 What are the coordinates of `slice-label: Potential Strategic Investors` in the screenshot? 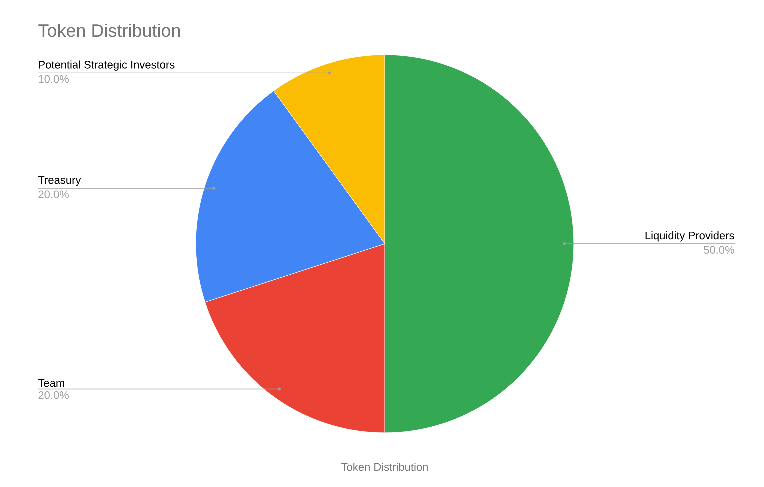 It's located at (107, 65).